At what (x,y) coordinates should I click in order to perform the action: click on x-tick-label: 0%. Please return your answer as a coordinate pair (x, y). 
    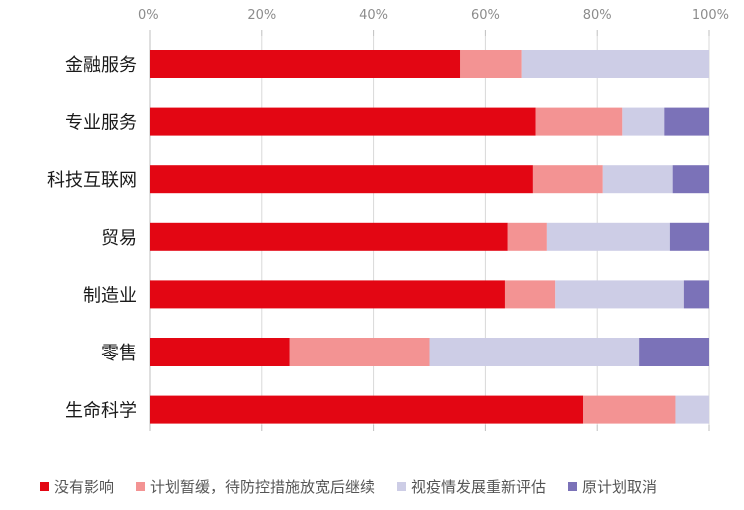
    Looking at the image, I should click on (148, 15).